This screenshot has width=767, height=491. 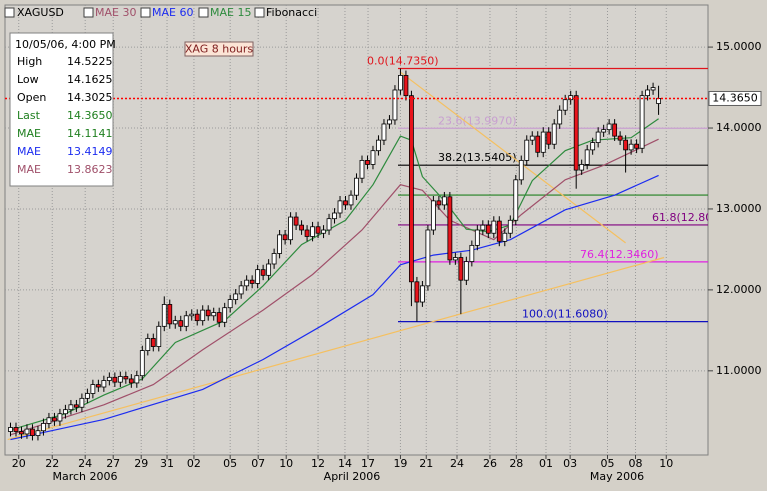 What do you see at coordinates (230, 12) in the screenshot?
I see `legend-entry: MAE 15` at bounding box center [230, 12].